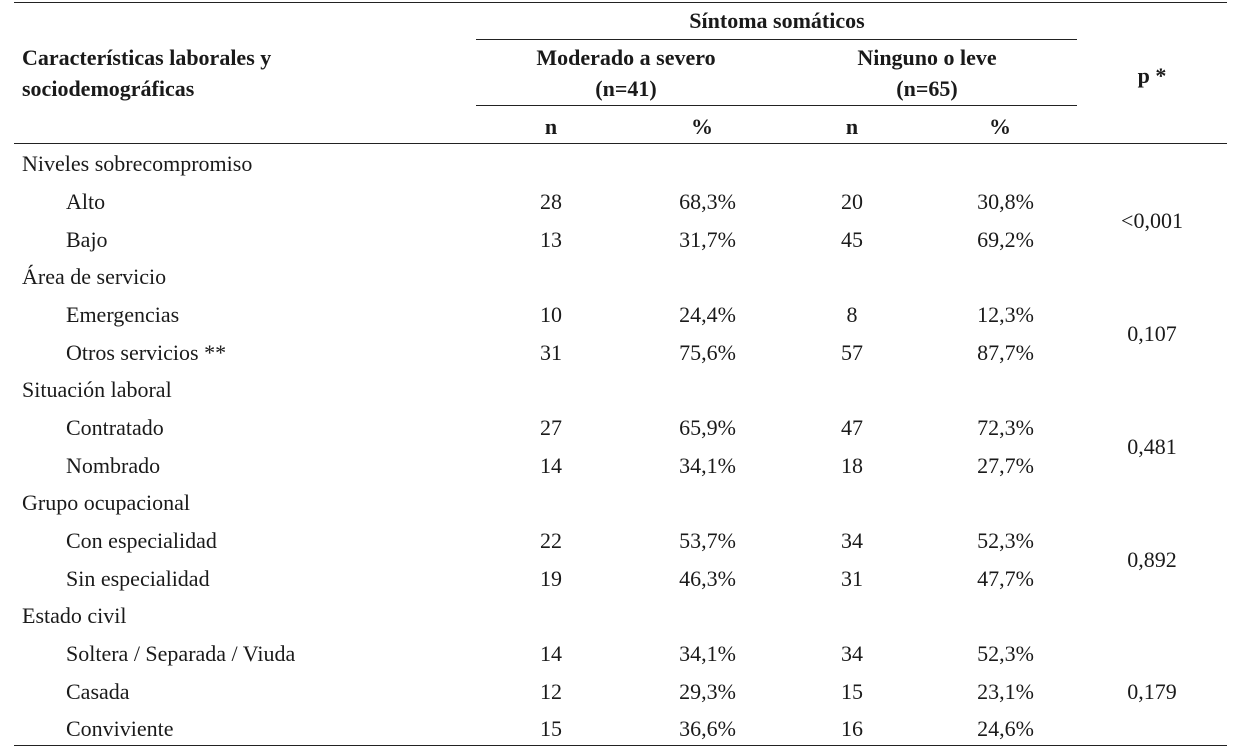  Describe the element at coordinates (852, 465) in the screenshot. I see `cell-n-b: 18` at that location.